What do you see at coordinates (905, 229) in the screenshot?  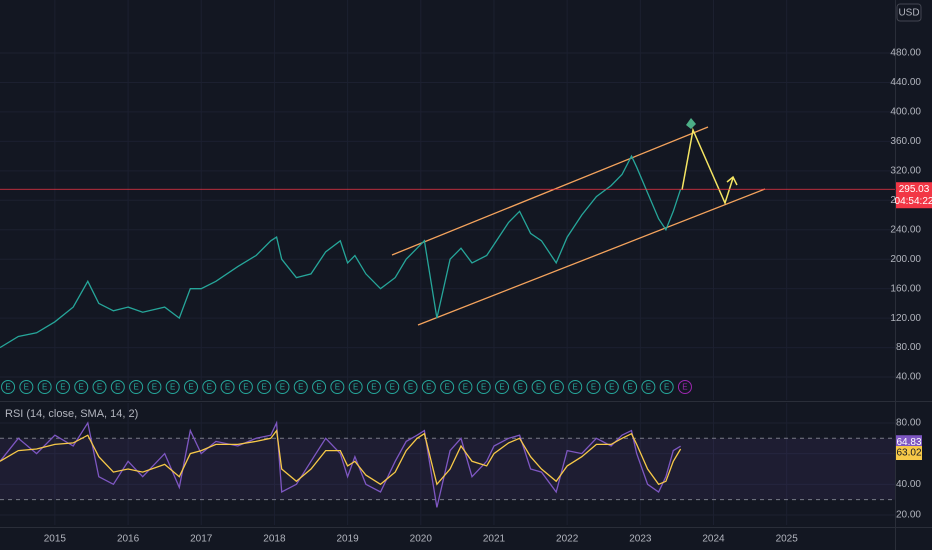 I see `y-tick-label: 240.00` at bounding box center [905, 229].